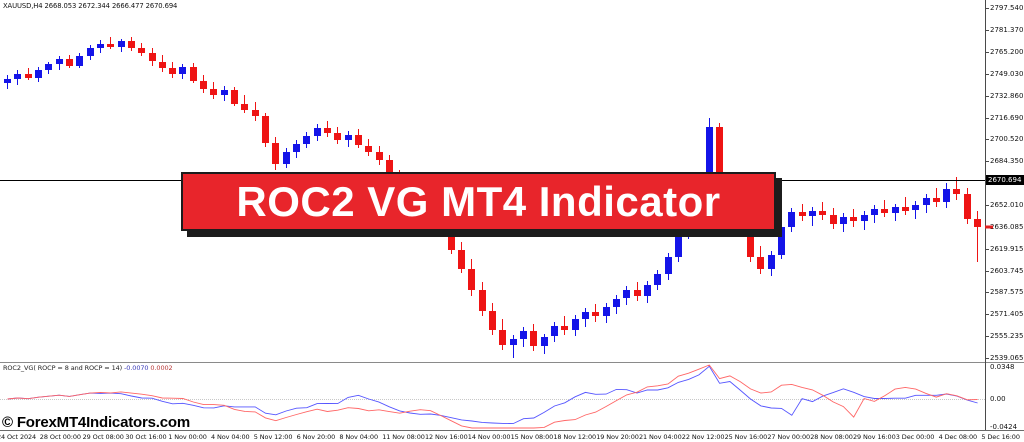  I want to click on price-axis-label: 2732.860, so click(1007, 95).